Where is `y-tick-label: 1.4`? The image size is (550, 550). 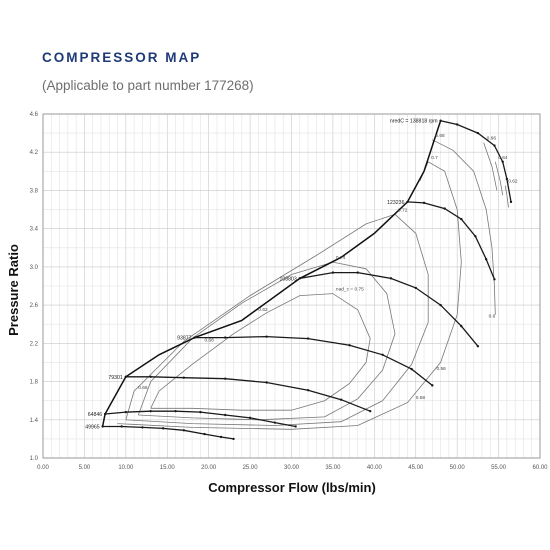 y-tick-label: 1.4 is located at coordinates (34, 421).